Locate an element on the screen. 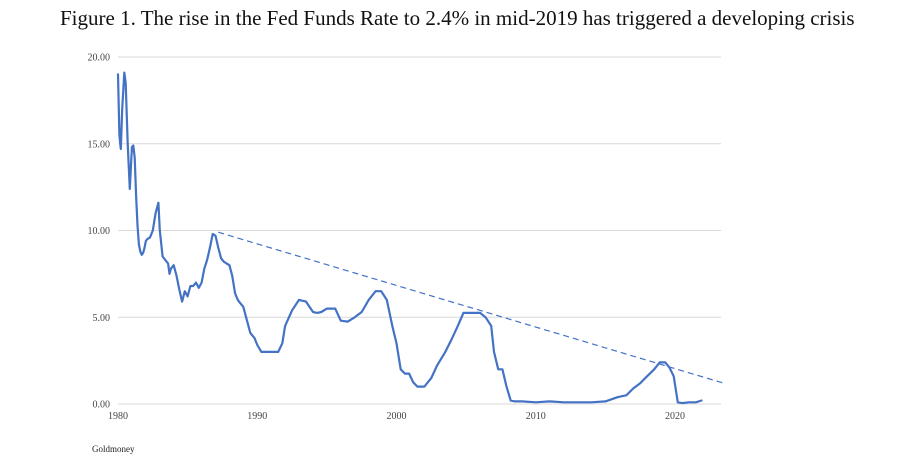 This screenshot has height=458, width=902. y-tick-label: 5.00 is located at coordinates (102, 318).